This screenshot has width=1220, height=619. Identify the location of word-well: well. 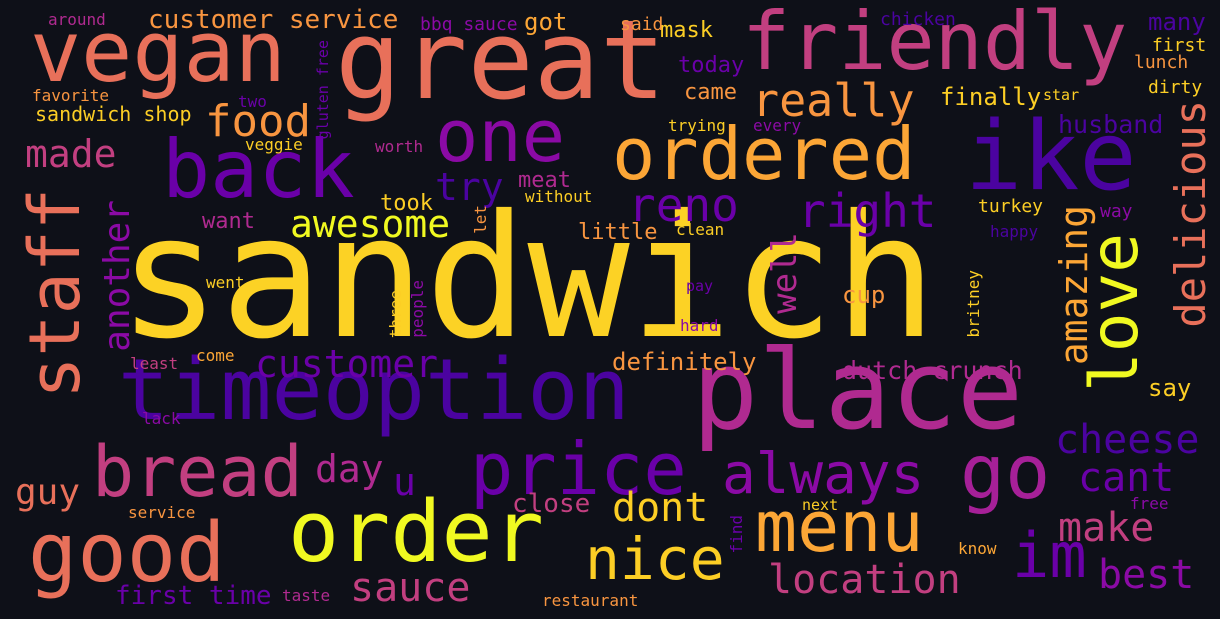
(785, 273).